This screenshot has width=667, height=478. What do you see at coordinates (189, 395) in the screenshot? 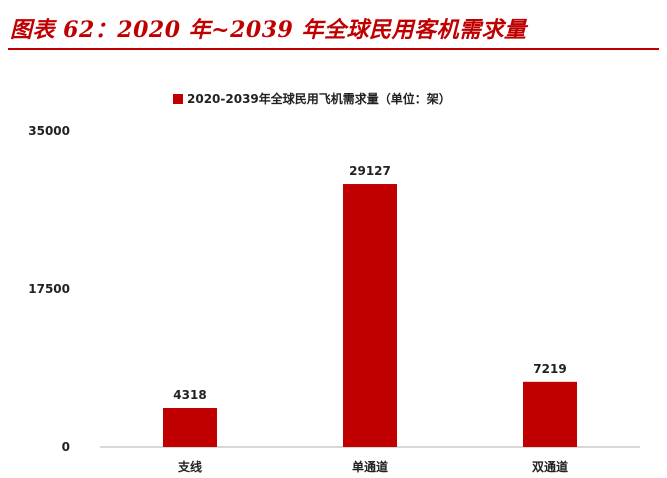
I see `data-label: 4318` at bounding box center [189, 395].